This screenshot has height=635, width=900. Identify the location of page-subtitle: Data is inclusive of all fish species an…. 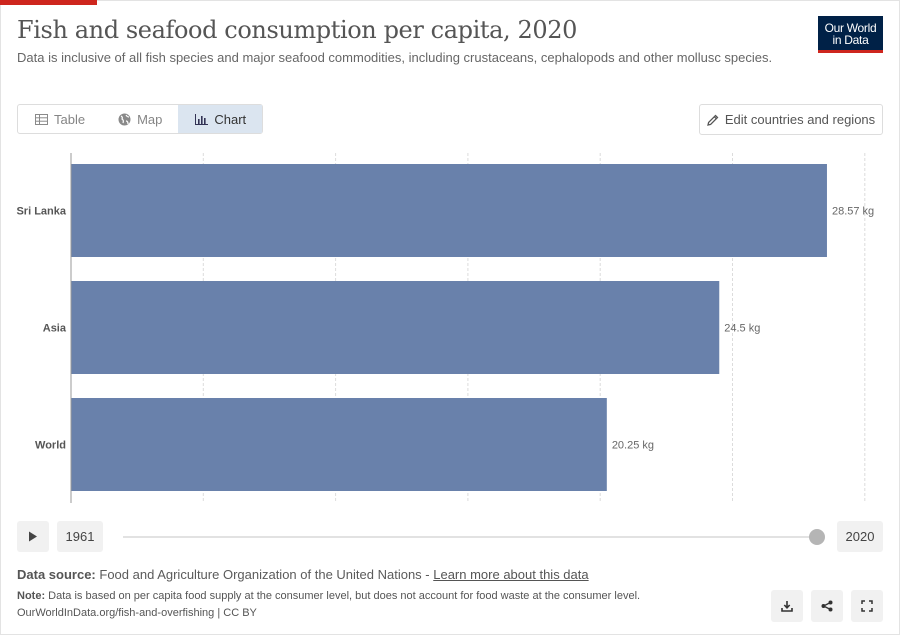
(395, 57).